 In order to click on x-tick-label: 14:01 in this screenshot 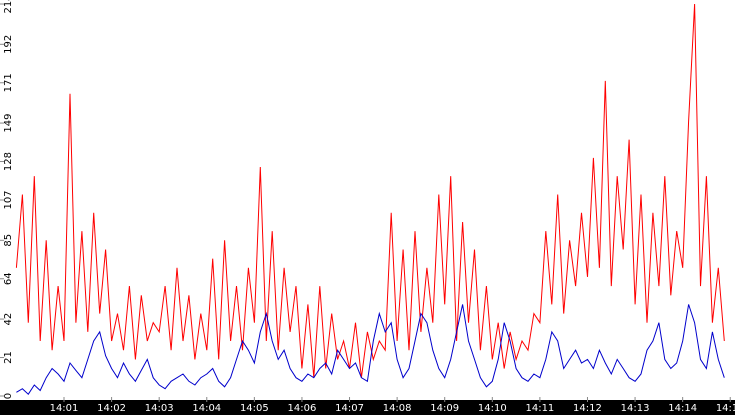, I will do `click(64, 408)`.